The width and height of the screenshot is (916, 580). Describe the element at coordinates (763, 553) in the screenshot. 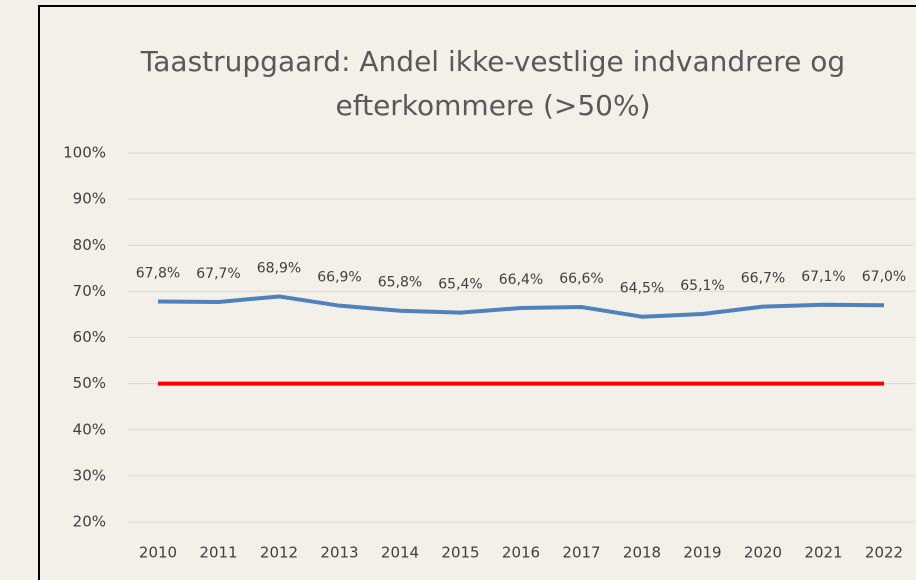

I see `x-tick-label: 2020` at that location.